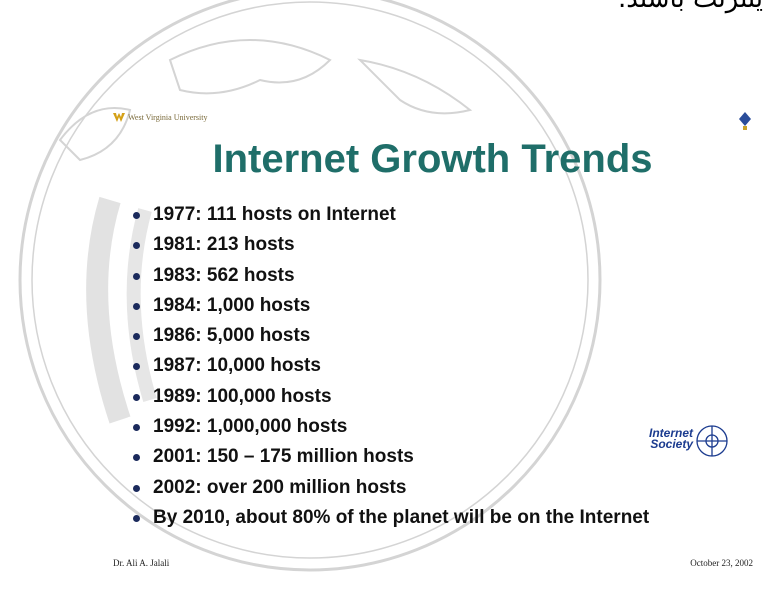  Describe the element at coordinates (141, 563) in the screenshot. I see `footer-author: Dr. Ali A. Jalali` at that location.